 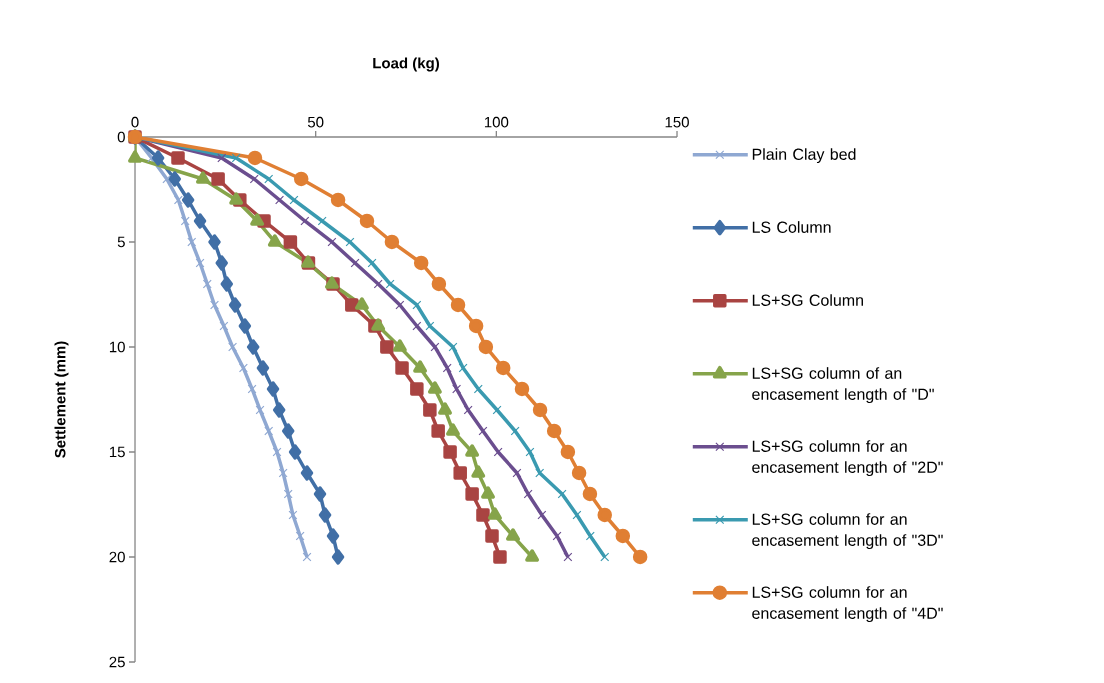 What do you see at coordinates (117, 452) in the screenshot?
I see `y-tick-label: 15` at bounding box center [117, 452].